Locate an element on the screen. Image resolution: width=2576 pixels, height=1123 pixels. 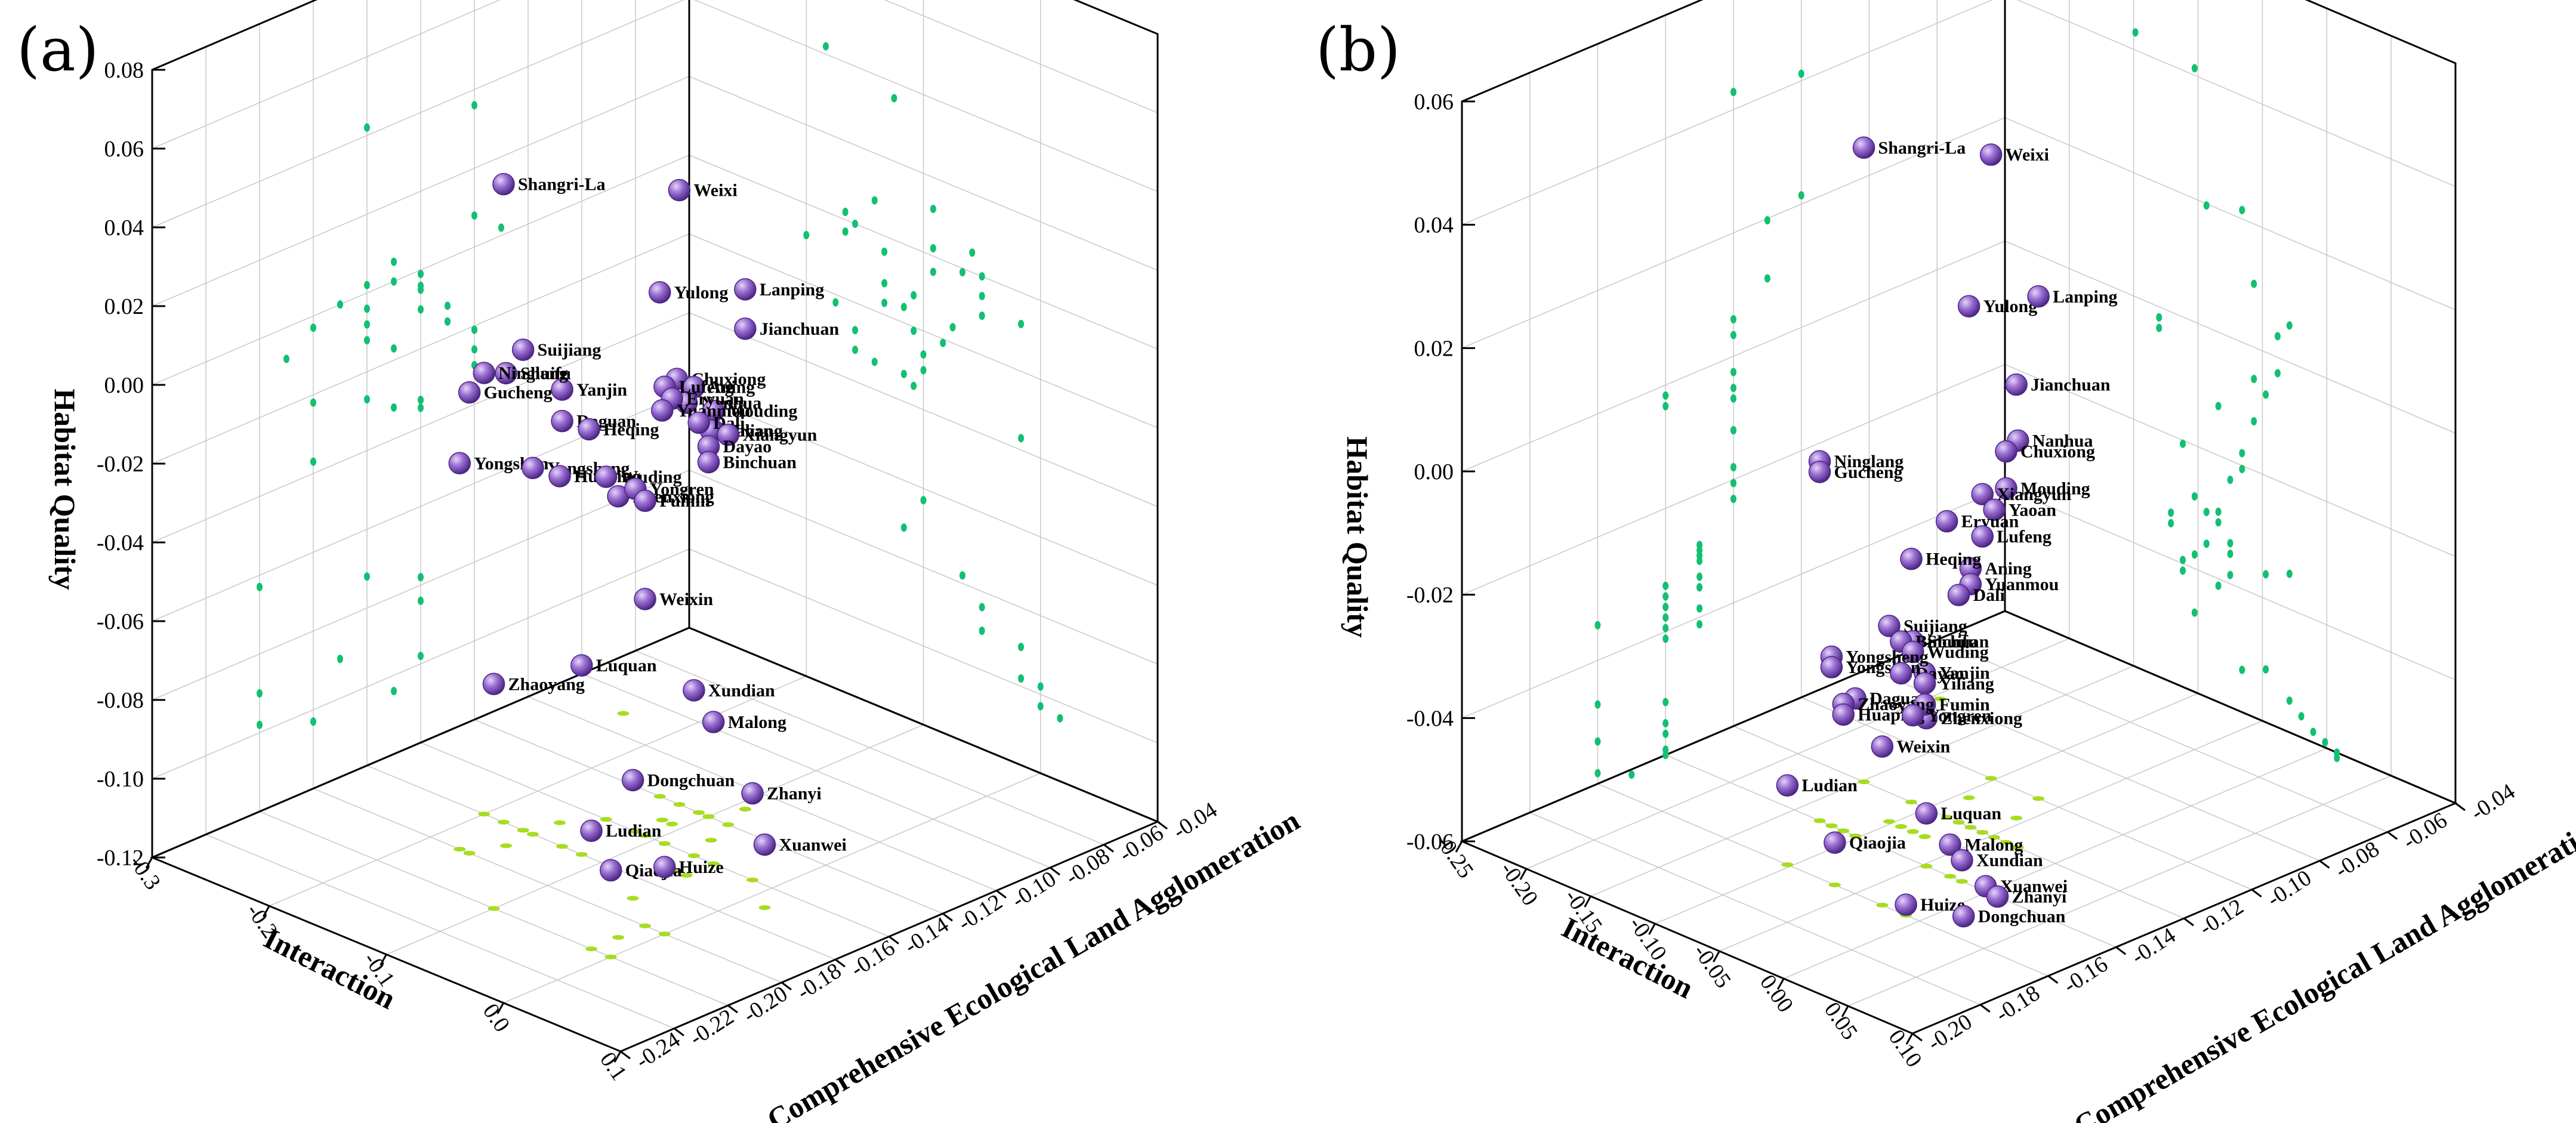
x-tick is located at coordinates (500, 1008).